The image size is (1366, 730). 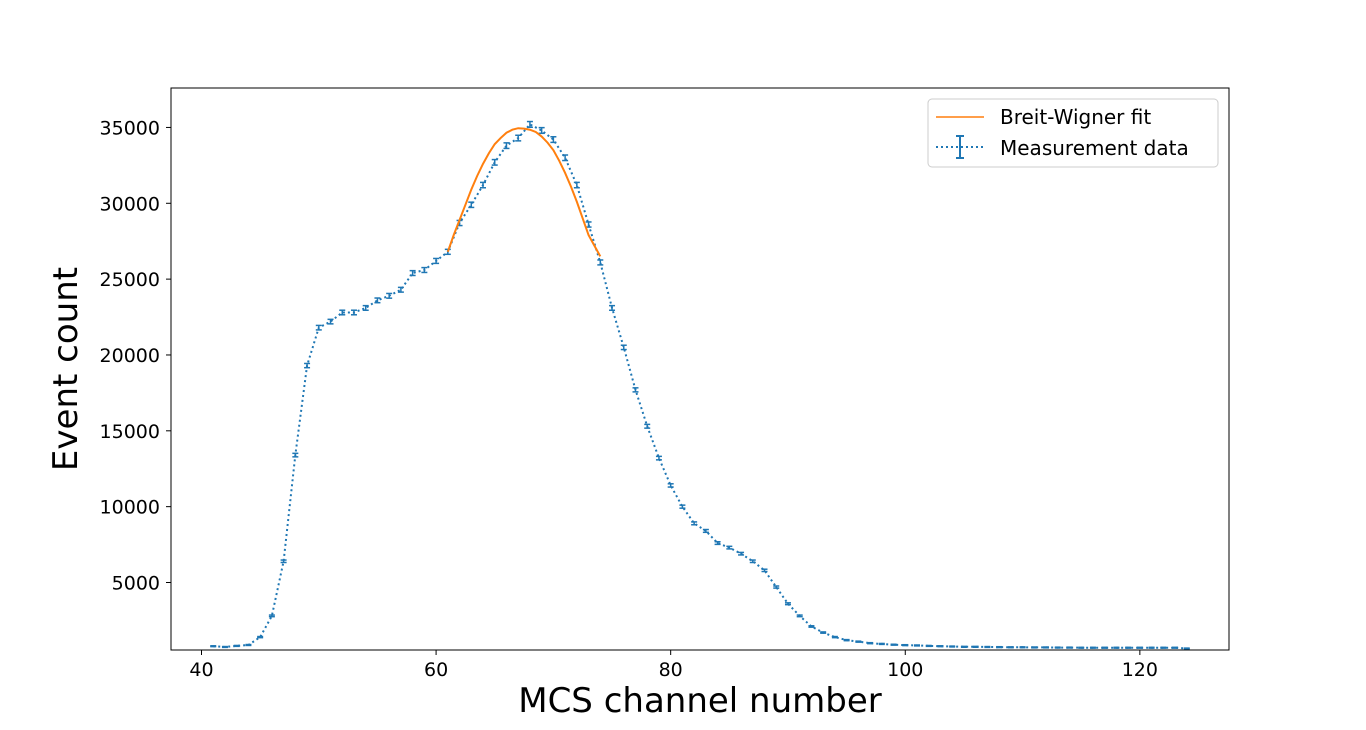 I want to click on y-tick-label: 15000, so click(x=130, y=432).